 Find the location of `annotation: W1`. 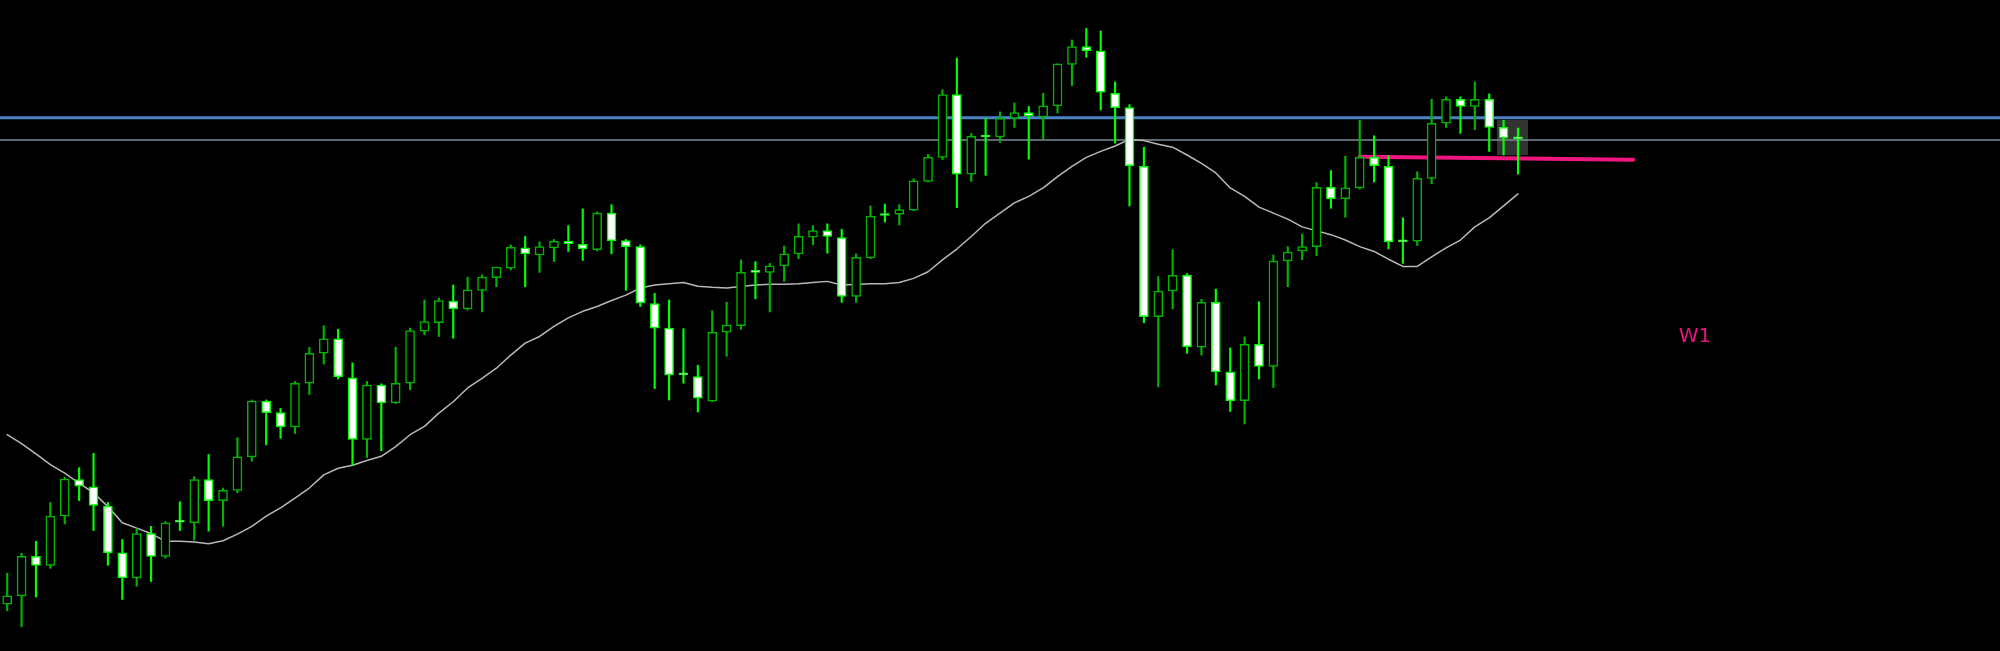

annotation: W1 is located at coordinates (1695, 335).